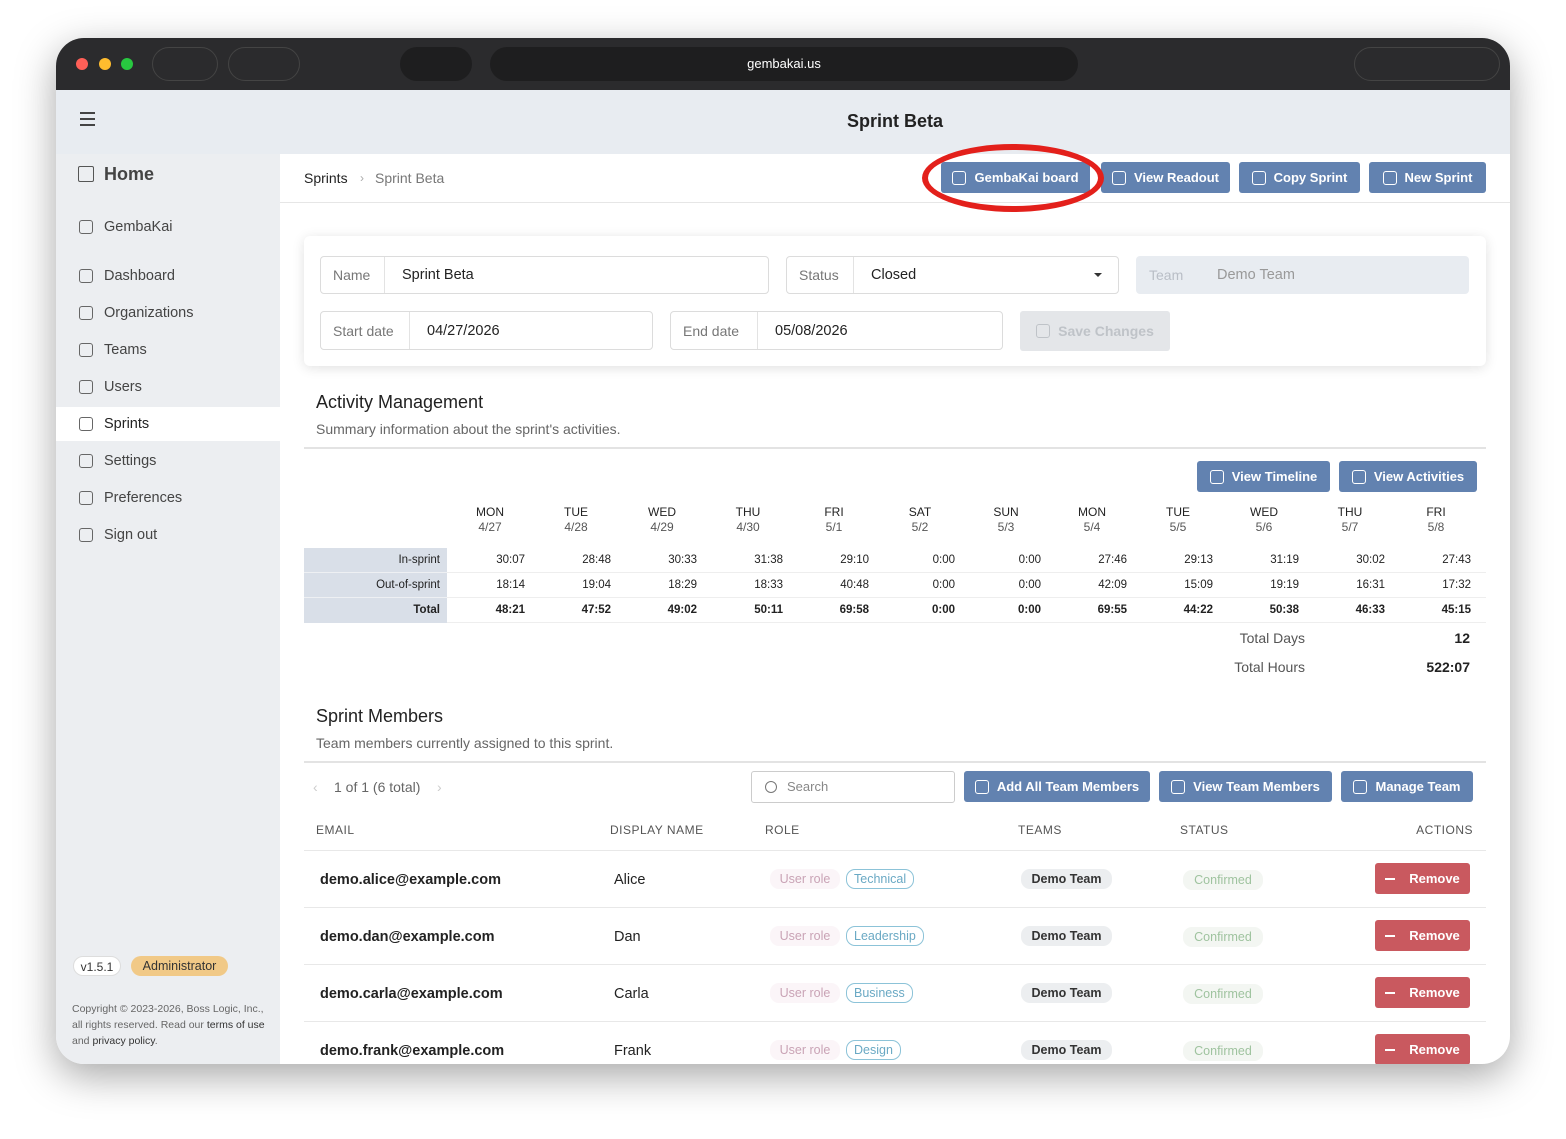 This screenshot has width=1566, height=1139. What do you see at coordinates (768, 610) in the screenshot?
I see `time-cell: 50:11` at bounding box center [768, 610].